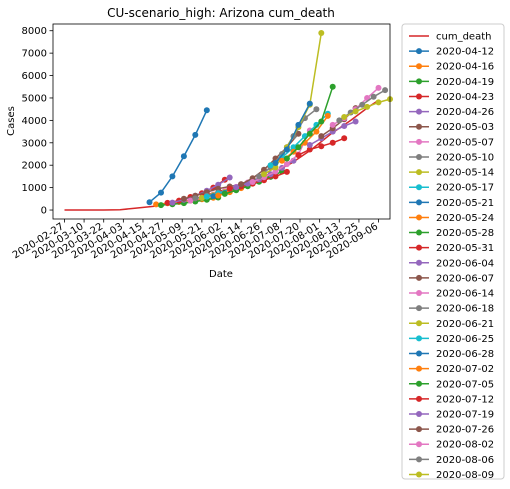  Describe the element at coordinates (34, 121) in the screenshot. I see `y-tick-label: 4000` at that location.